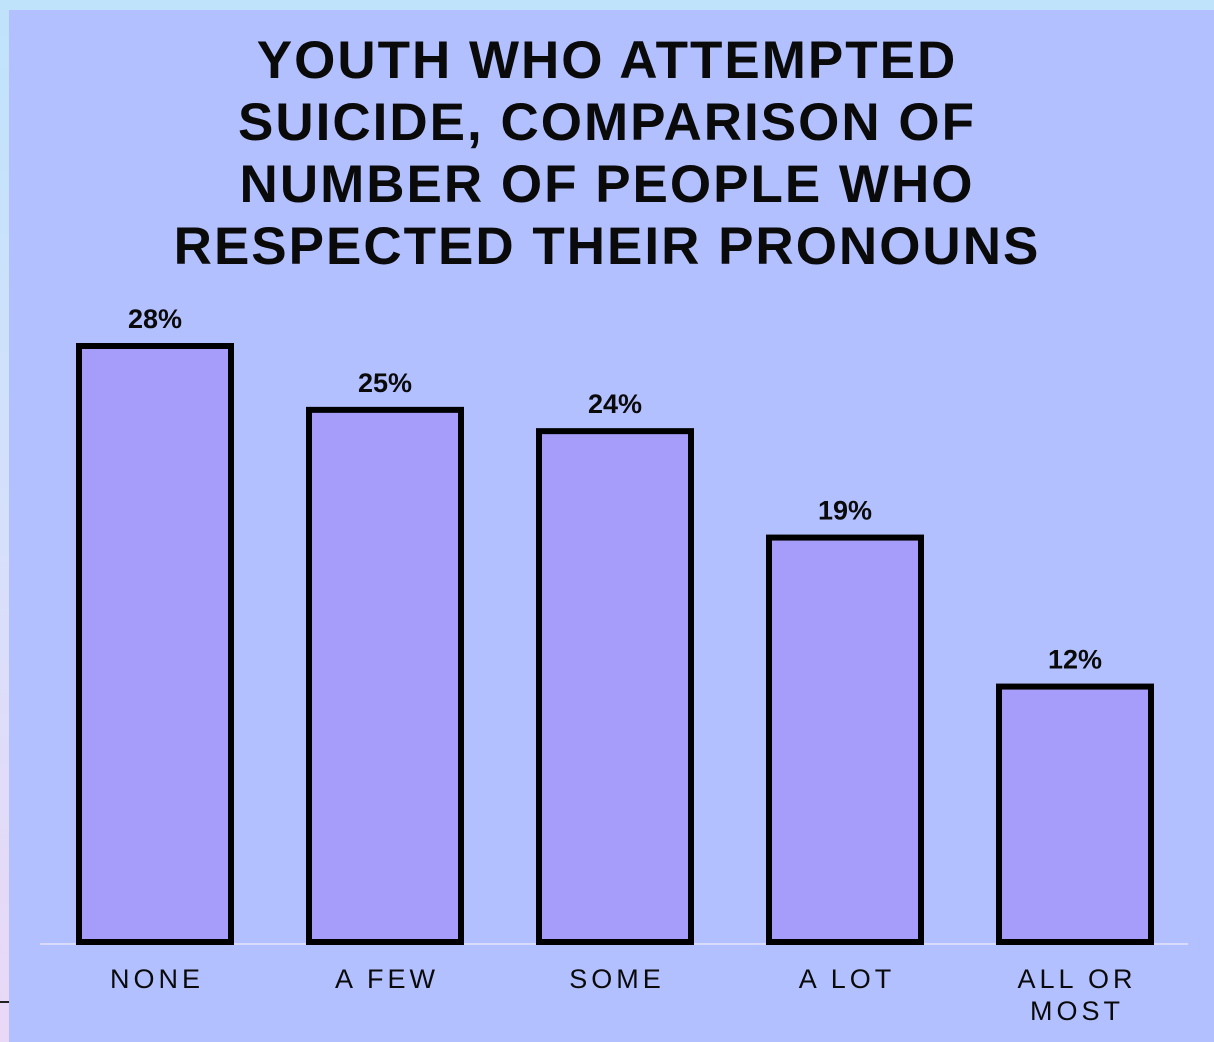 This screenshot has height=1042, width=1214. I want to click on bar-a-lot, so click(845, 739).